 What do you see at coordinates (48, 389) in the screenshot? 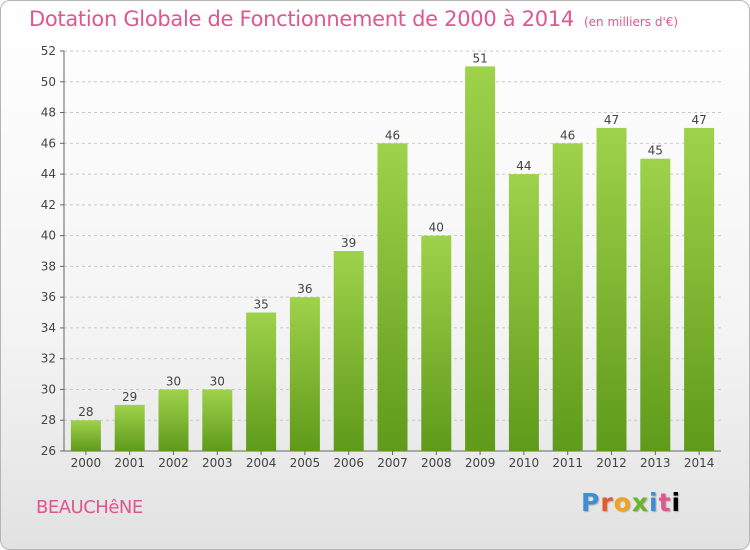
I see `y-tick-label: 30` at bounding box center [48, 389].